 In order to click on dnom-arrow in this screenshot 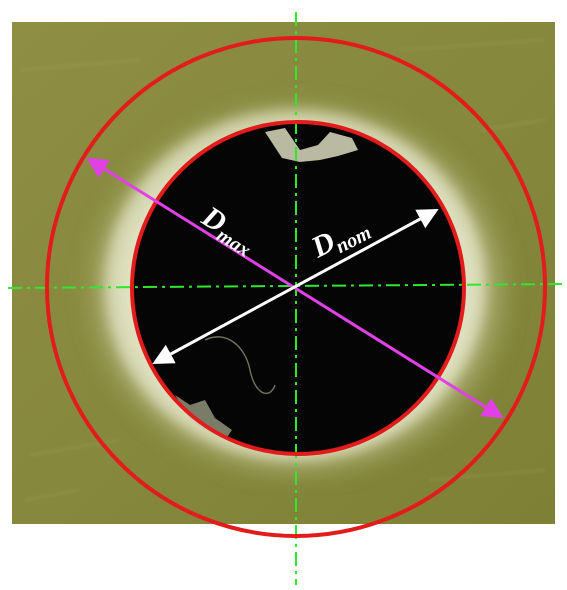, I will do `click(295, 286)`.